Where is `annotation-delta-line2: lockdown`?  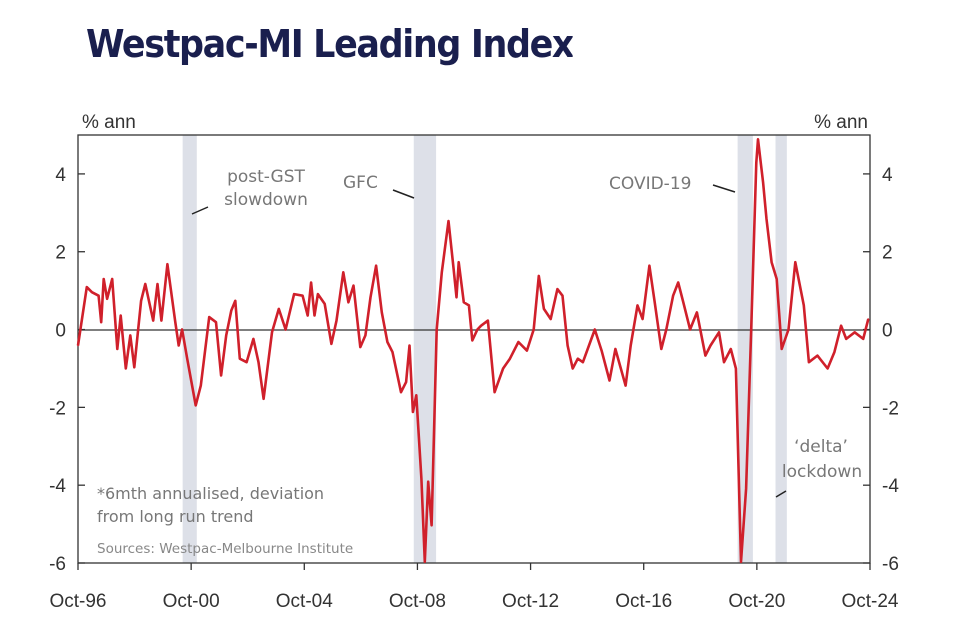 annotation-delta-line2: lockdown is located at coordinates (822, 472).